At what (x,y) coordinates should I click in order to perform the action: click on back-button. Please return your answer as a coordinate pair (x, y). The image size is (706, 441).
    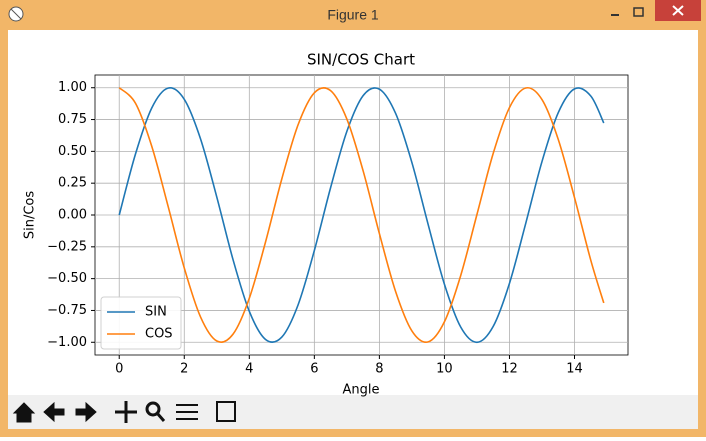
    Looking at the image, I should click on (54, 412).